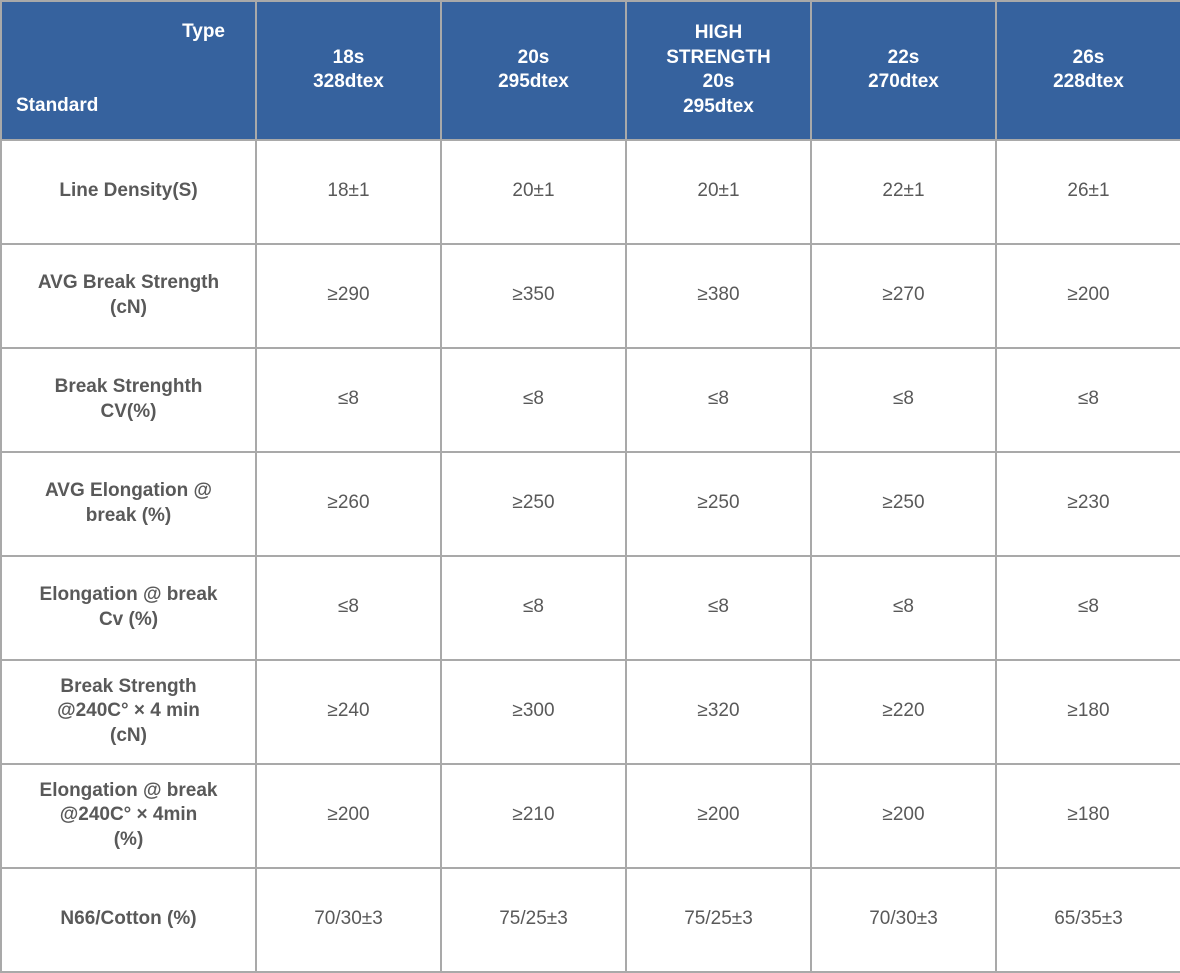  I want to click on value-cell: 26±1, so click(1087, 191).